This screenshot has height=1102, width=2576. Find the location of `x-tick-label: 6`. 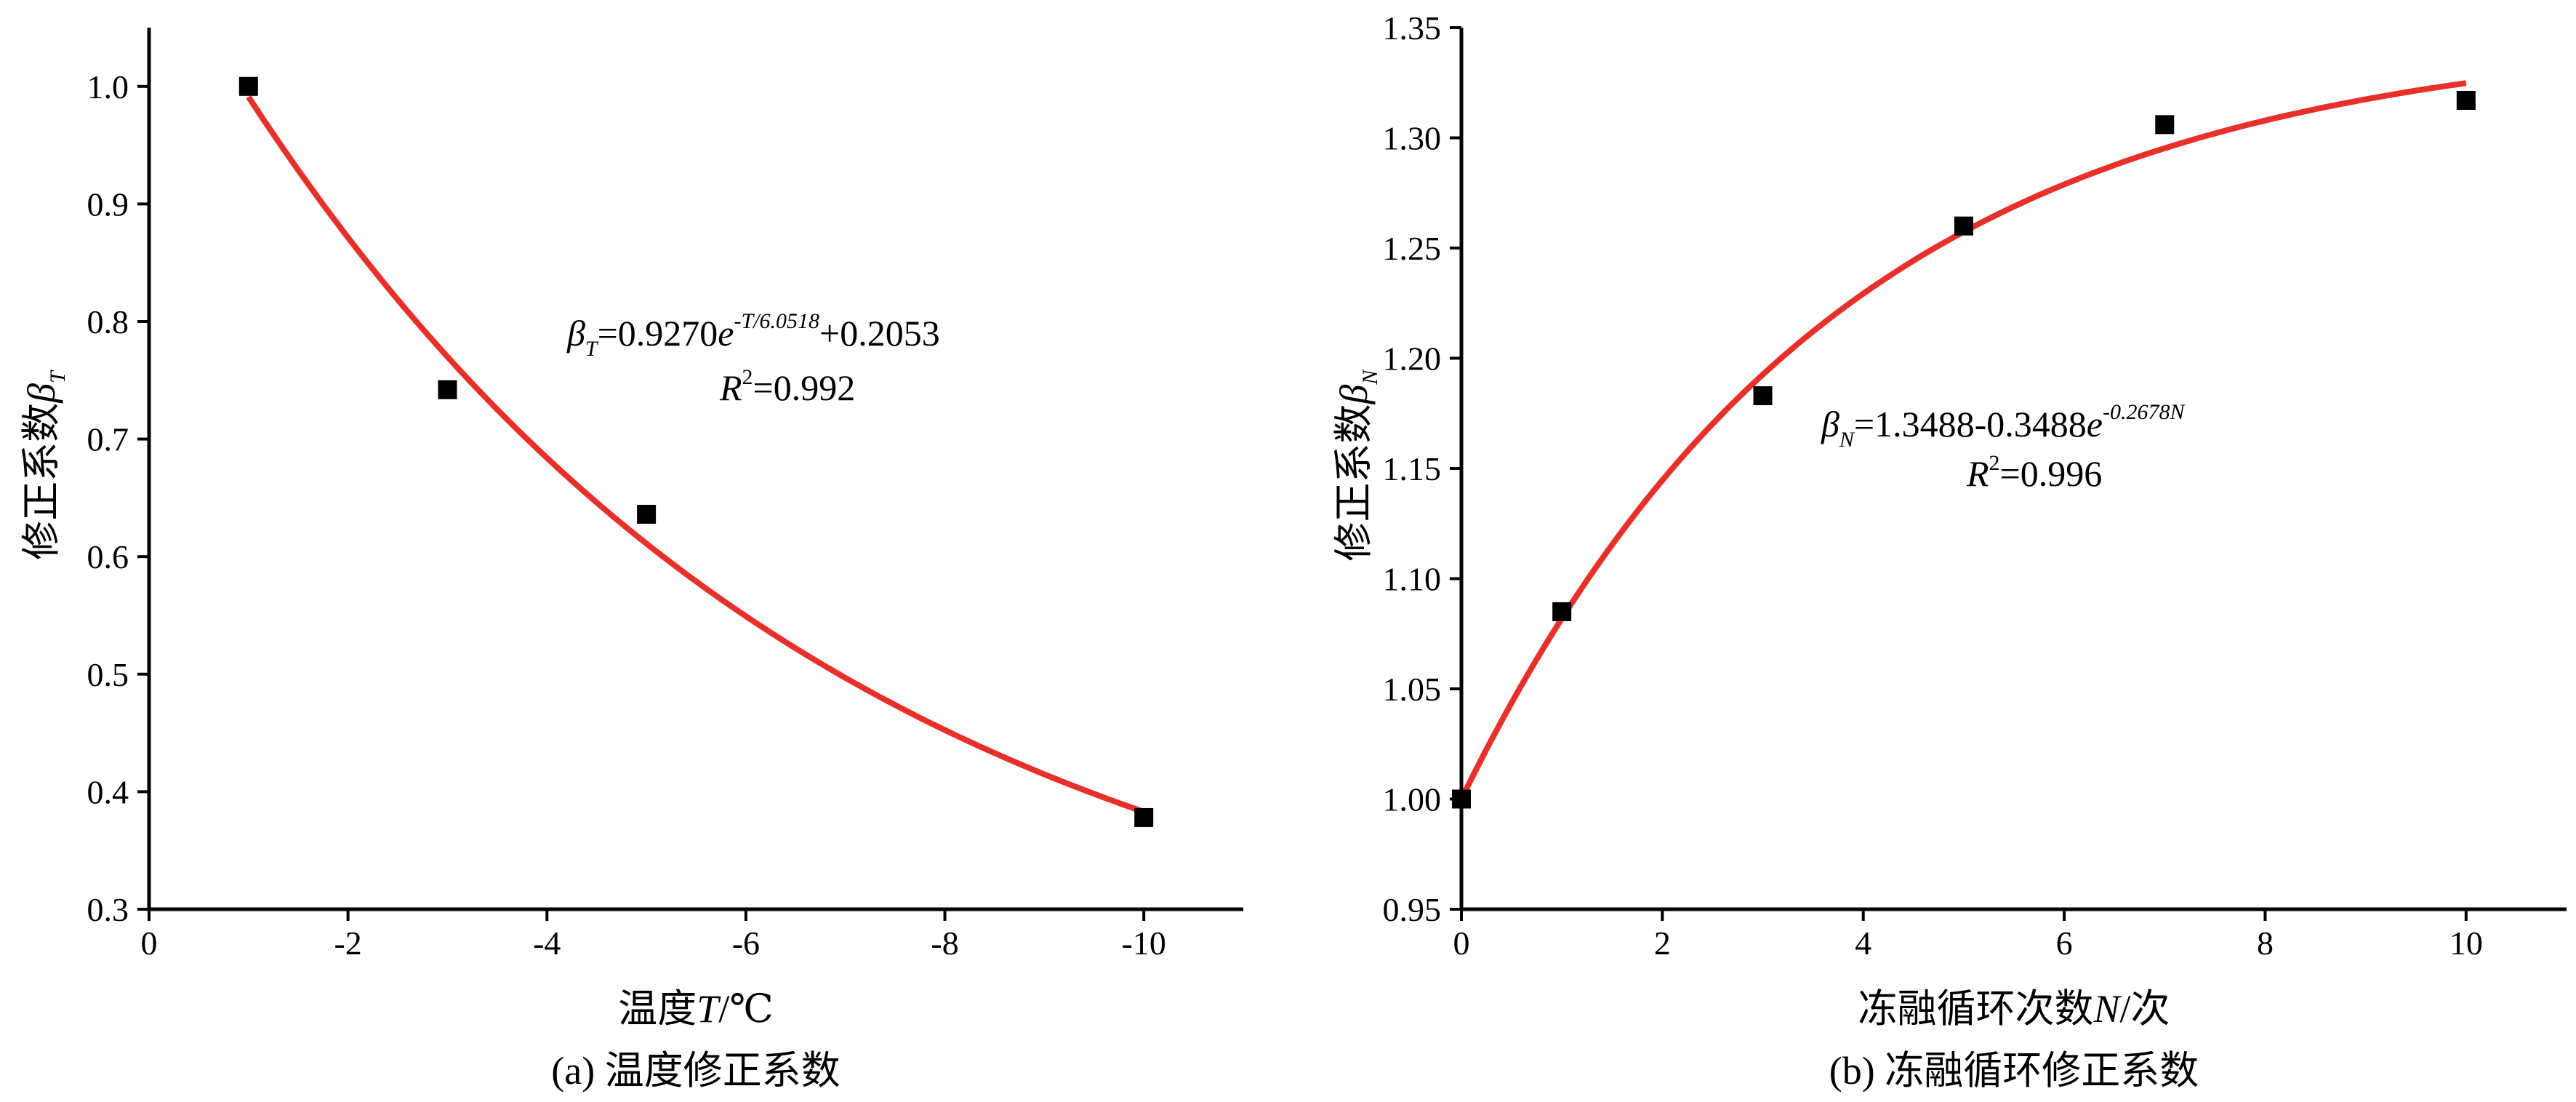

x-tick-label: 6 is located at coordinates (2064, 943).